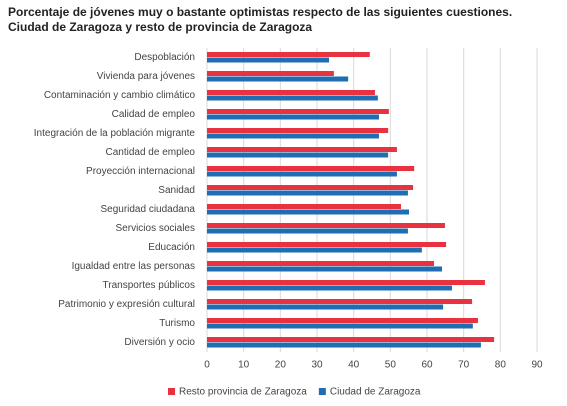  Describe the element at coordinates (140, 171) in the screenshot. I see `y-tick-label: Proyección internacional` at that location.